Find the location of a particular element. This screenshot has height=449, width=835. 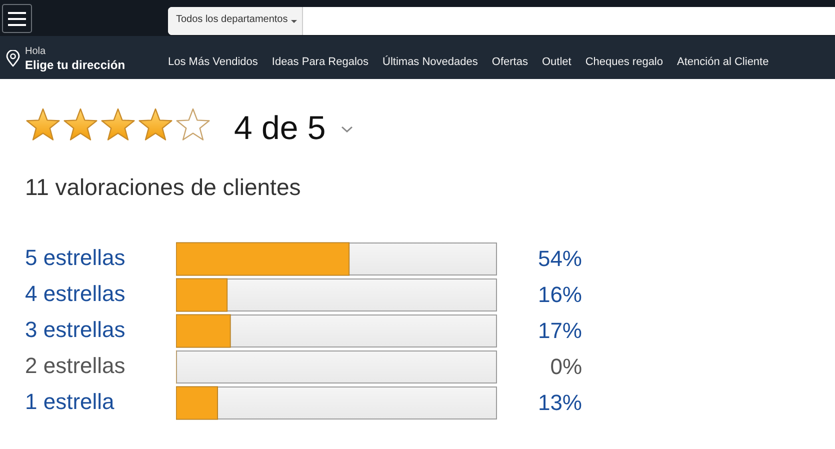

data-label: 0% is located at coordinates (566, 367).